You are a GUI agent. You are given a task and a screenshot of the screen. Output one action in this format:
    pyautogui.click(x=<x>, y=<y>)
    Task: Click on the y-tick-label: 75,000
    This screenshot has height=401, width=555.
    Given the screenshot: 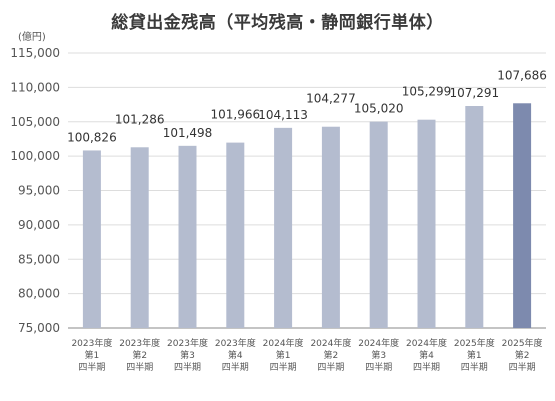 What is the action you would take?
    pyautogui.click(x=39, y=328)
    